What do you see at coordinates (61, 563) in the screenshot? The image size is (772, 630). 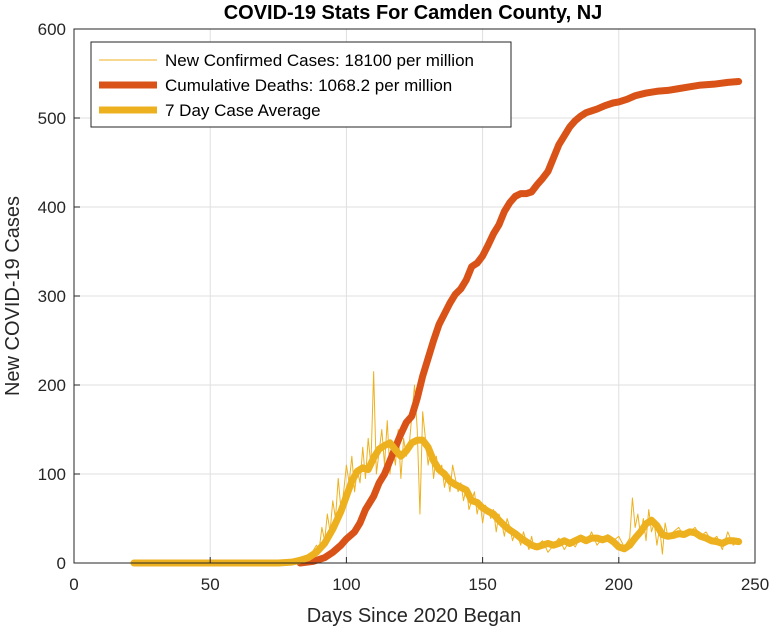 I see `y-tick-label: 0` at bounding box center [61, 563].